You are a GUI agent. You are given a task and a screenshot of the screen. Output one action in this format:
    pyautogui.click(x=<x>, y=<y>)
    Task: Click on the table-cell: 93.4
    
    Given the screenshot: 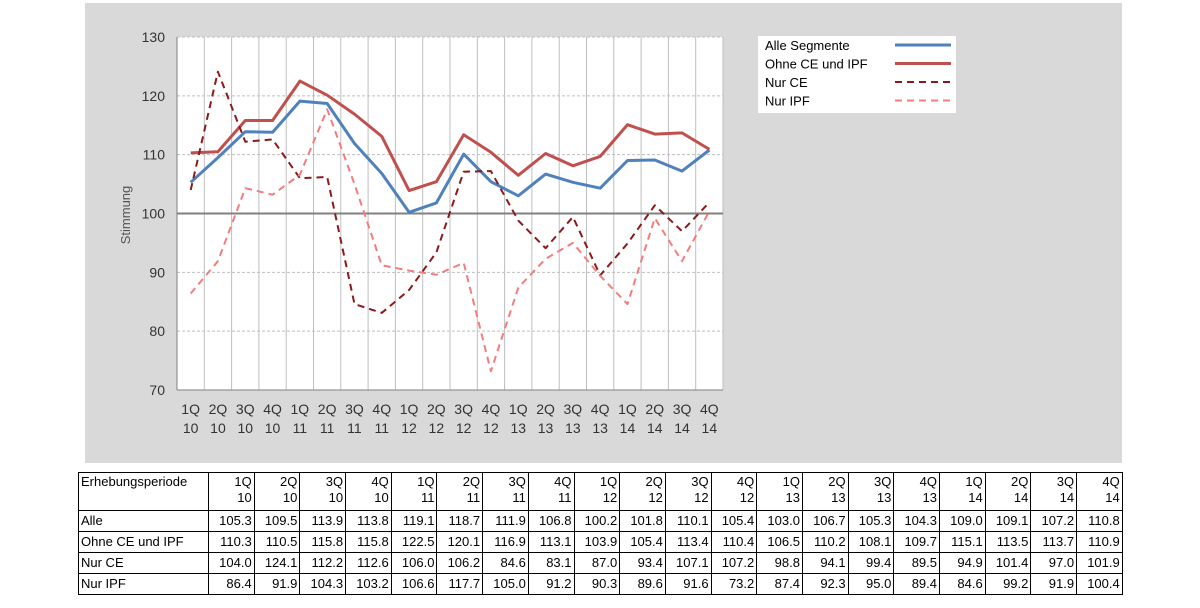 What is the action you would take?
    pyautogui.click(x=642, y=563)
    